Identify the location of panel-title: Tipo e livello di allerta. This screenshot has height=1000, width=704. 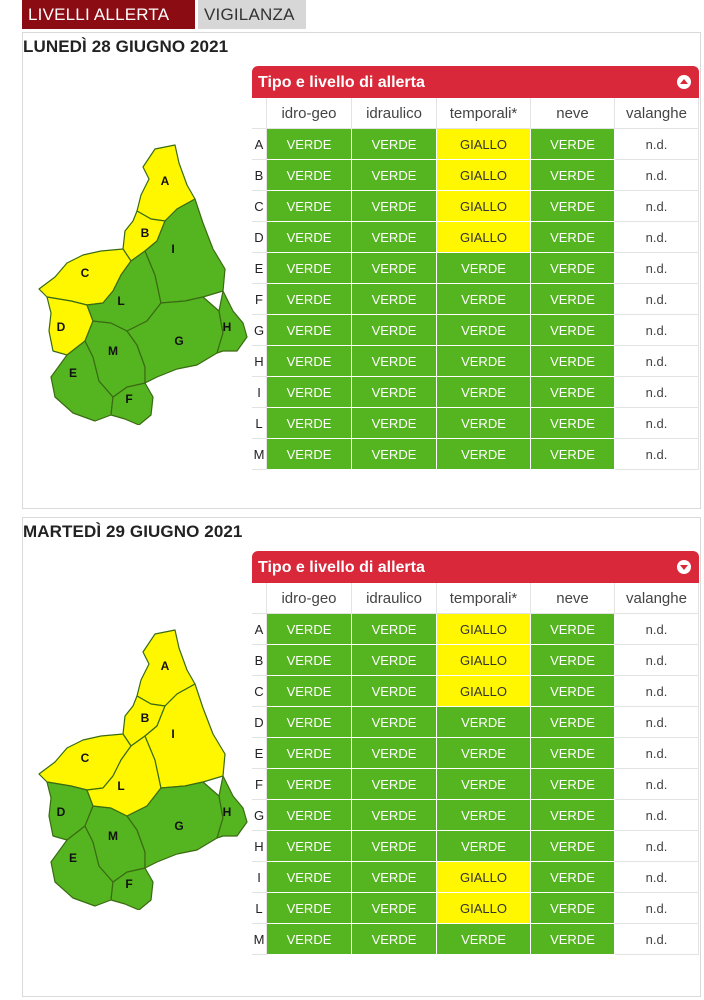
(341, 567).